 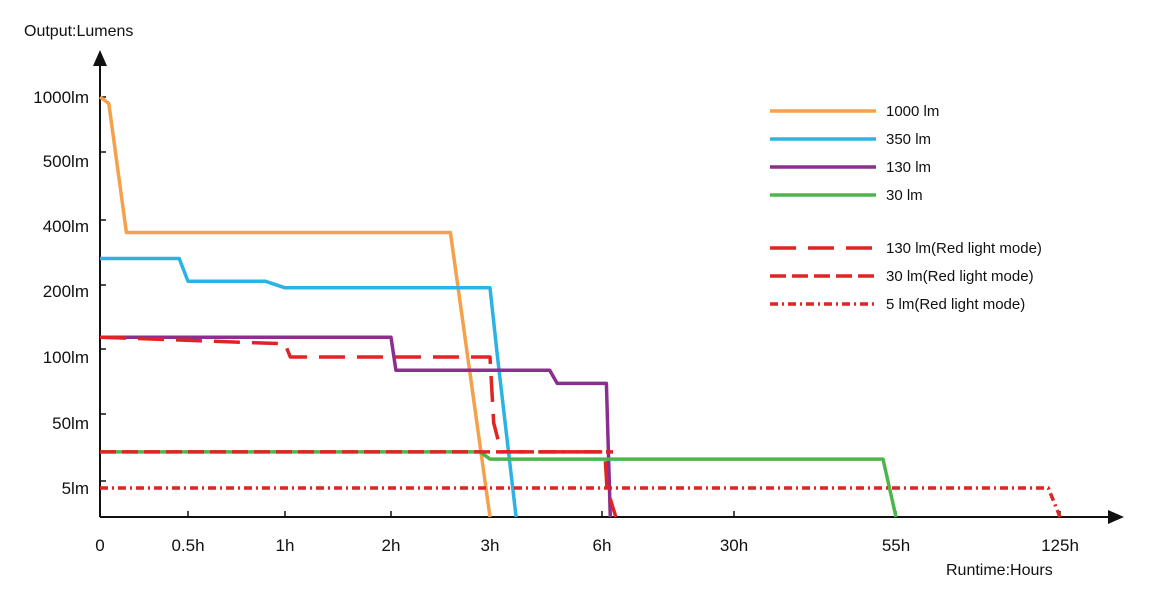 I want to click on x-tick-label: 1h, so click(x=285, y=545).